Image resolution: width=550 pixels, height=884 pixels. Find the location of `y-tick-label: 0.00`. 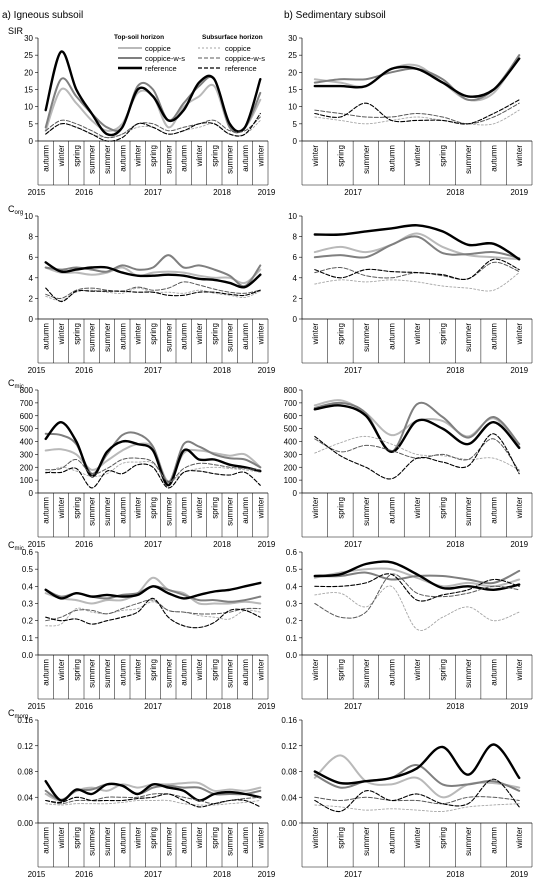

y-tick-label: 0.00 is located at coordinates (289, 823).